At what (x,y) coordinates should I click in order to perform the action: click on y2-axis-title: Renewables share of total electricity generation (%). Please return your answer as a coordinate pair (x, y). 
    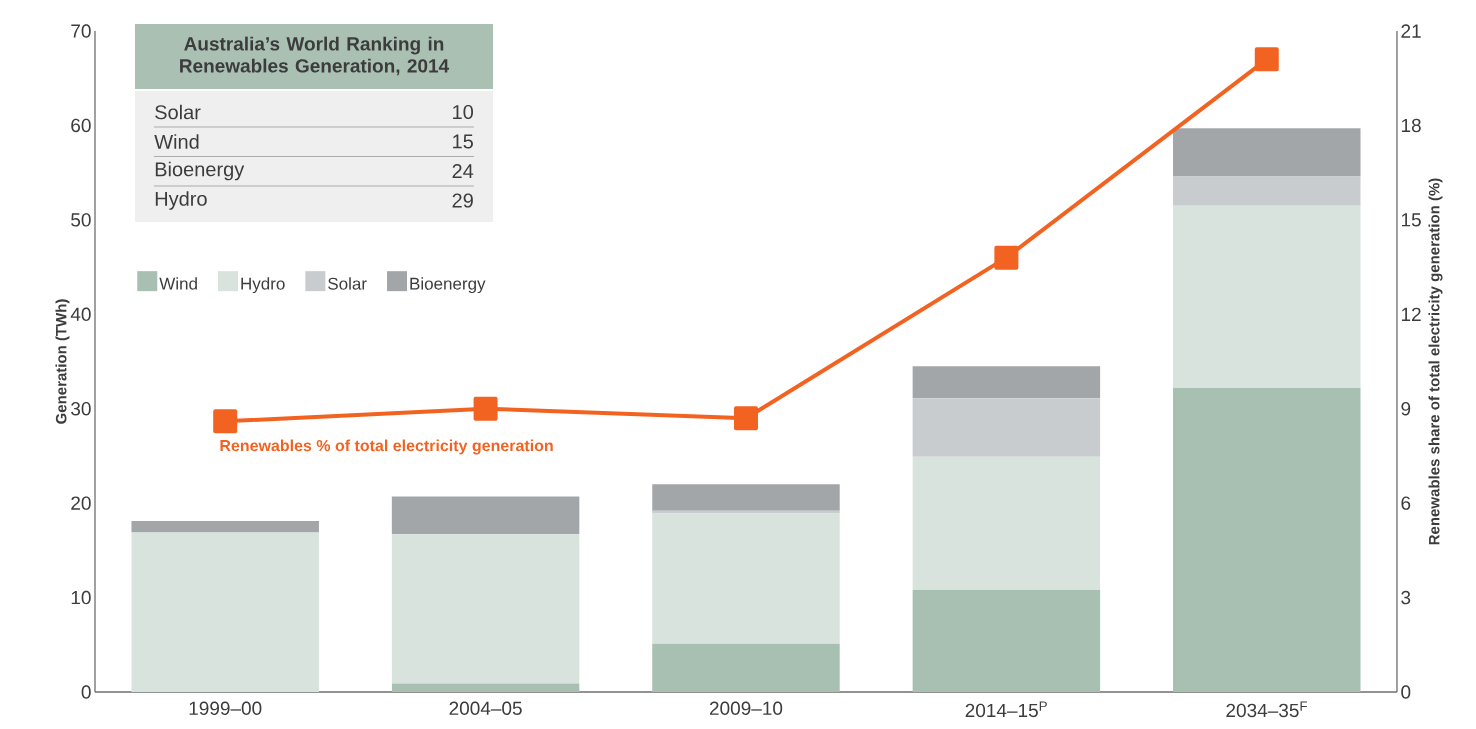
    Looking at the image, I should click on (1435, 361).